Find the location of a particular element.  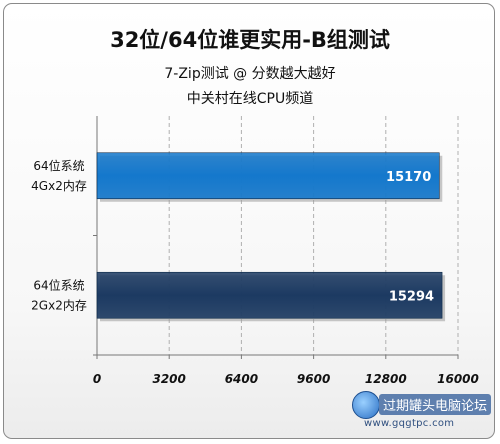

x-tick-label: 3200 is located at coordinates (168, 379).